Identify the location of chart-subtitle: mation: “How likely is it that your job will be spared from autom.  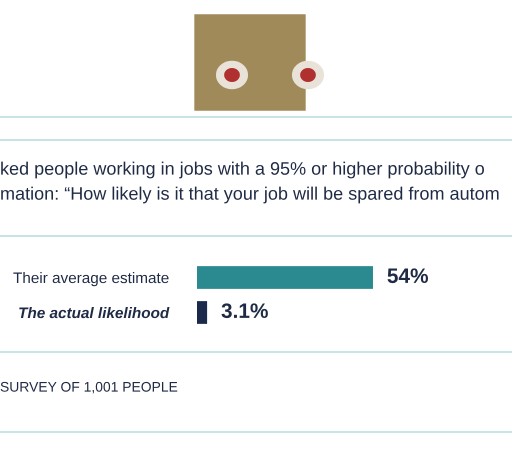
(250, 195).